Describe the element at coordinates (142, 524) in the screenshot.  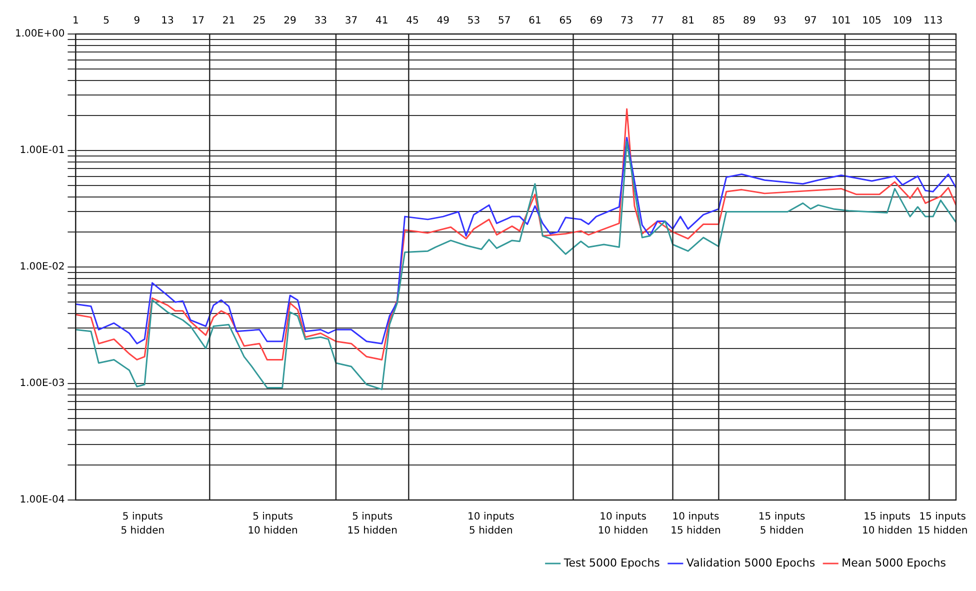
I see `text: 5 inputs 5 hidden` at that location.